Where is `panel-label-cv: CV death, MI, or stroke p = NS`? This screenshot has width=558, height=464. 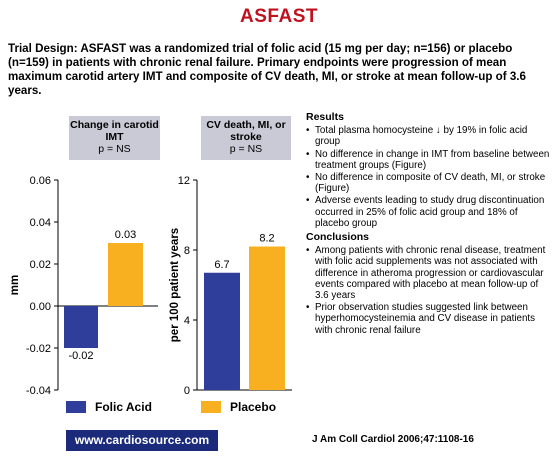
panel-label-cv: CV death, MI, or stroke p = NS is located at coordinates (246, 138).